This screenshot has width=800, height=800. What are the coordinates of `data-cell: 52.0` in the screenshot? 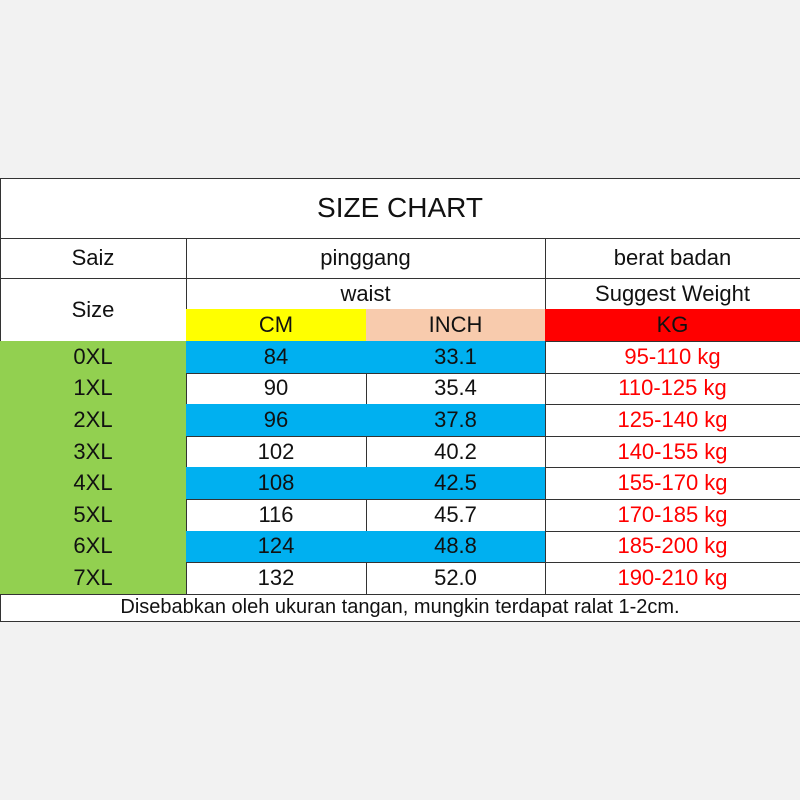 It's located at (456, 578).